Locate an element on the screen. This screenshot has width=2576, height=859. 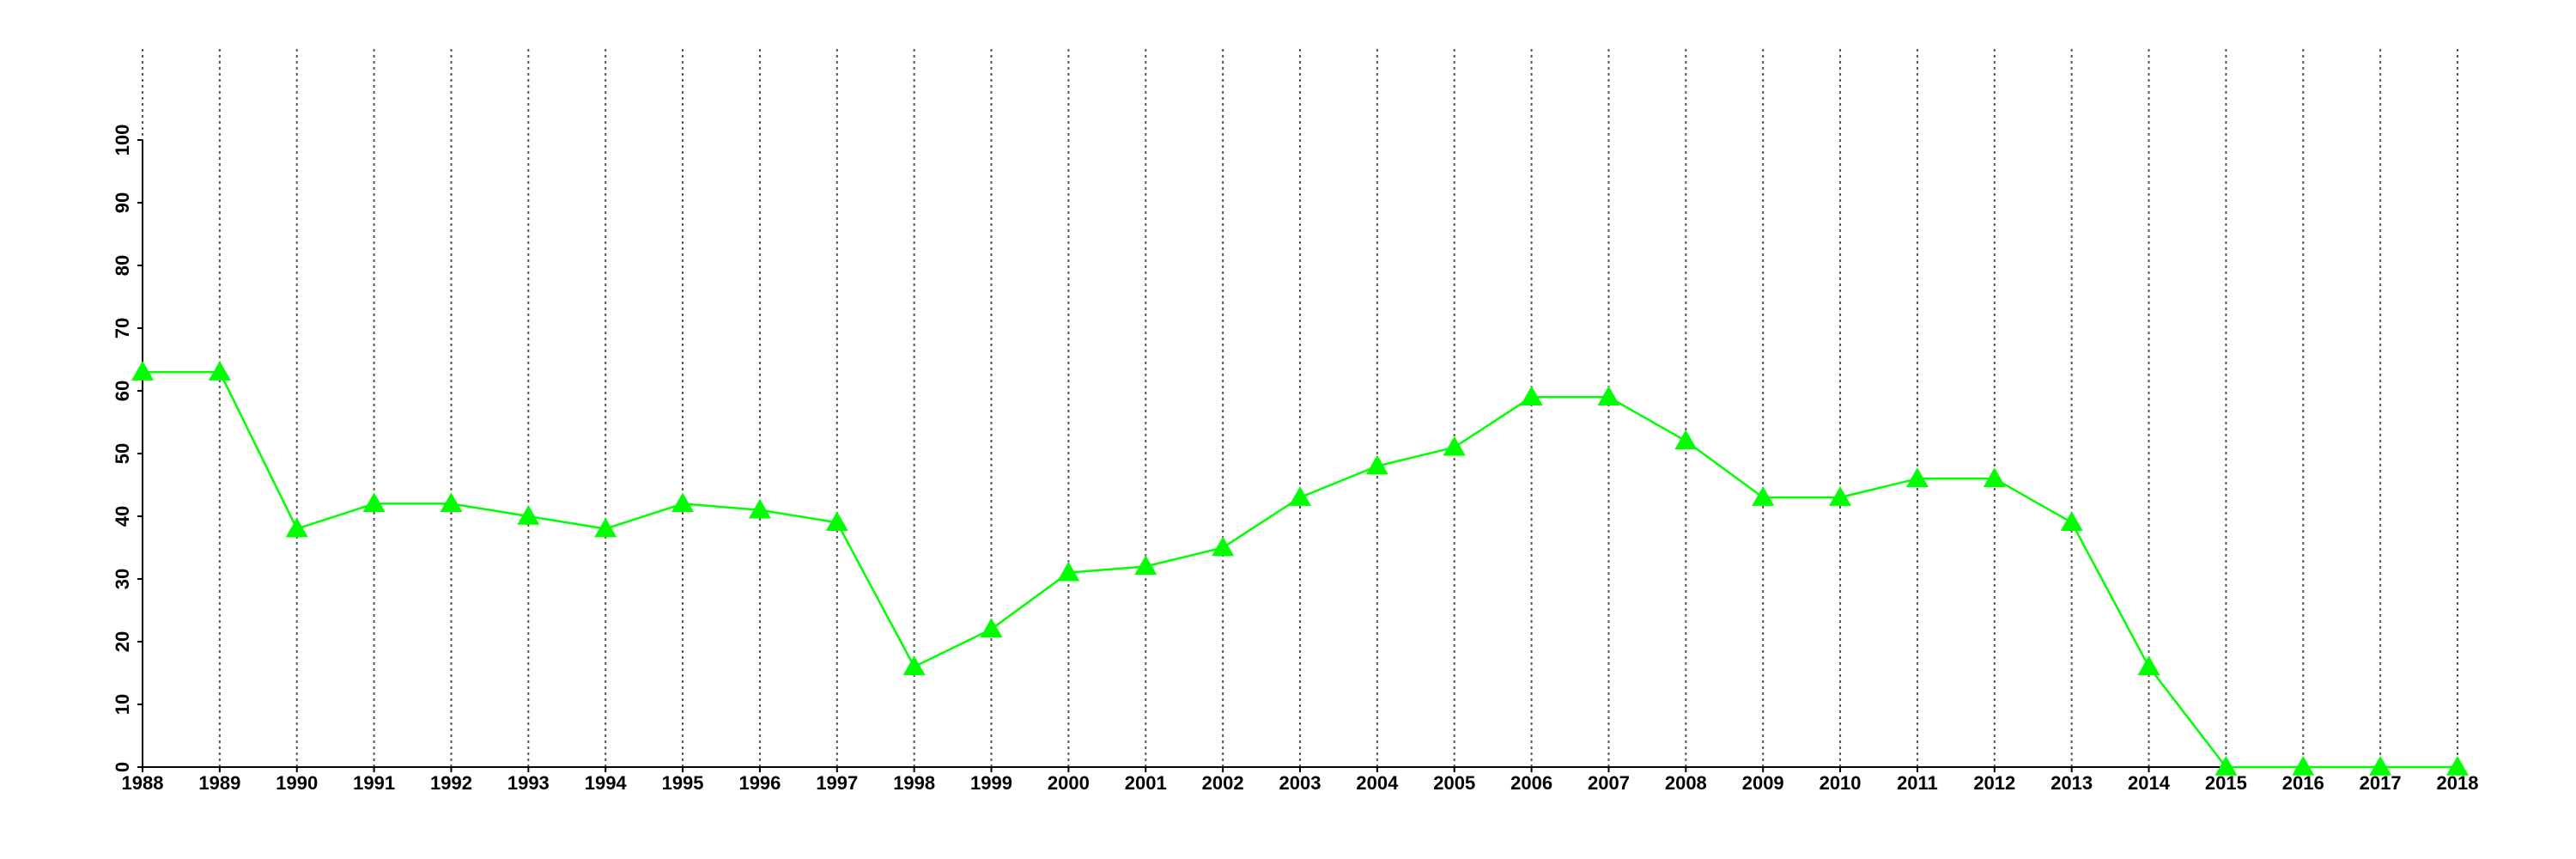
x-tick-label: 1990 is located at coordinates (297, 783).